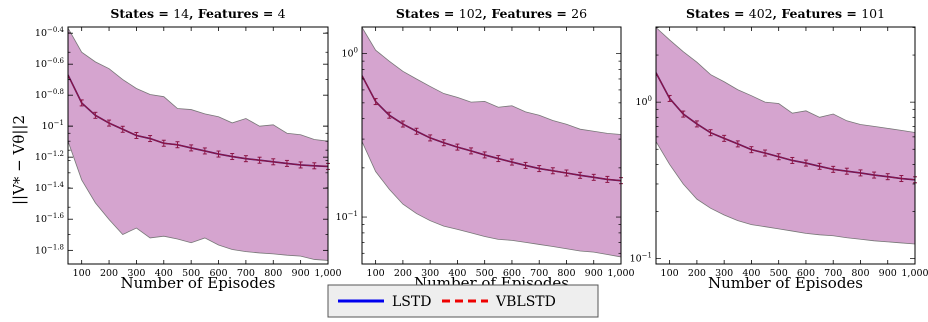 This screenshot has height=322, width=928. What do you see at coordinates (411, 302) in the screenshot?
I see `legend-label-lstd: LSTD` at bounding box center [411, 302].